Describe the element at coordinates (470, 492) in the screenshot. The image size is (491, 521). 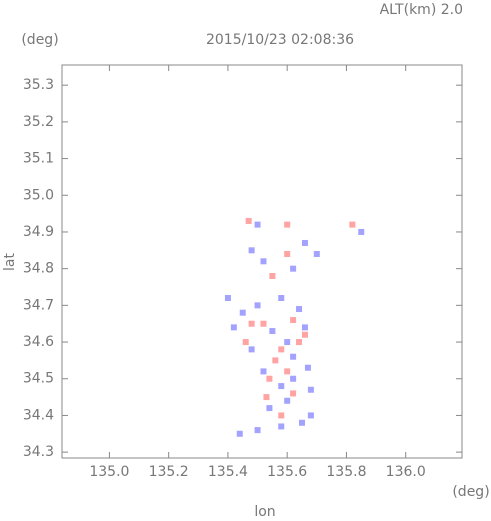
I see `x-unit: (deg)` at that location.